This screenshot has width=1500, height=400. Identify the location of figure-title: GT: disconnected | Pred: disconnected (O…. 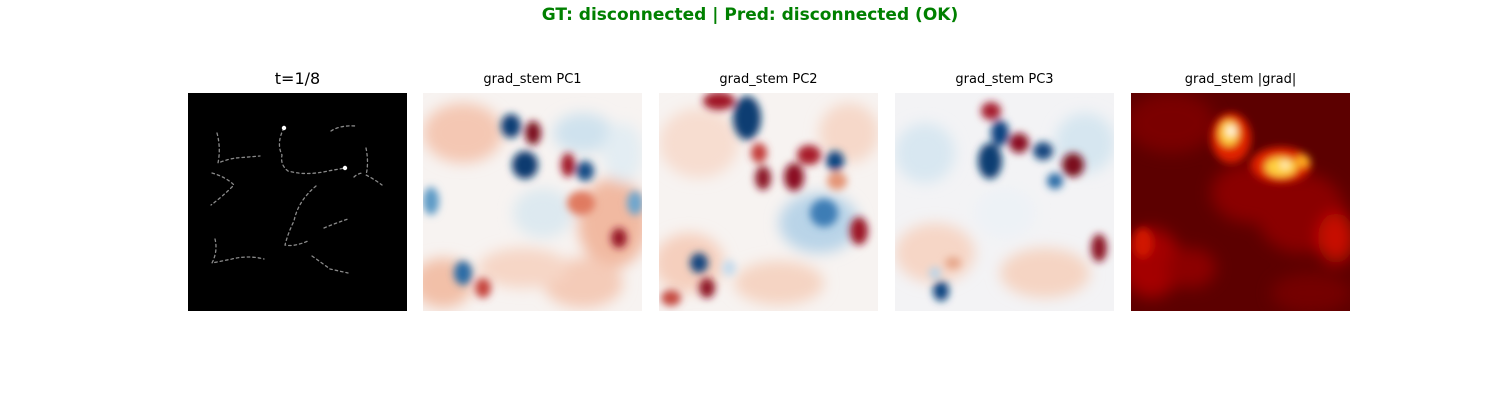
(750, 15).